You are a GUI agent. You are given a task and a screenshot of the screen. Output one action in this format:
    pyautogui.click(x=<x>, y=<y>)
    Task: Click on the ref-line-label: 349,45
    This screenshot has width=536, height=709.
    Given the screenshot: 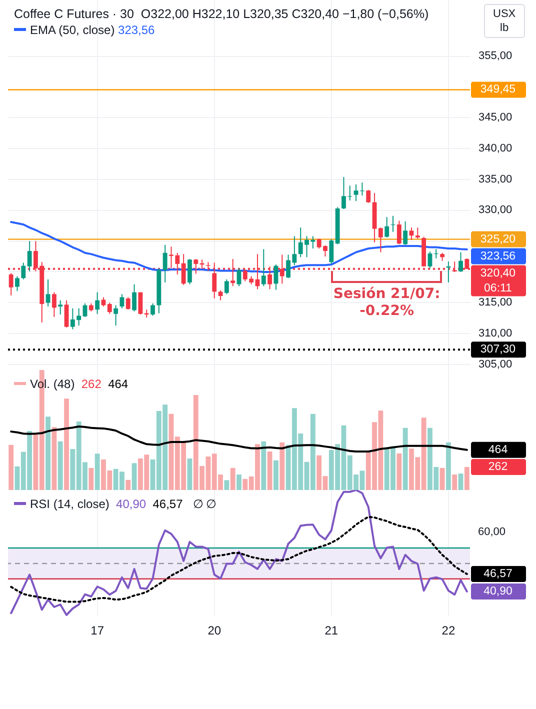 What is the action you would take?
    pyautogui.click(x=498, y=90)
    